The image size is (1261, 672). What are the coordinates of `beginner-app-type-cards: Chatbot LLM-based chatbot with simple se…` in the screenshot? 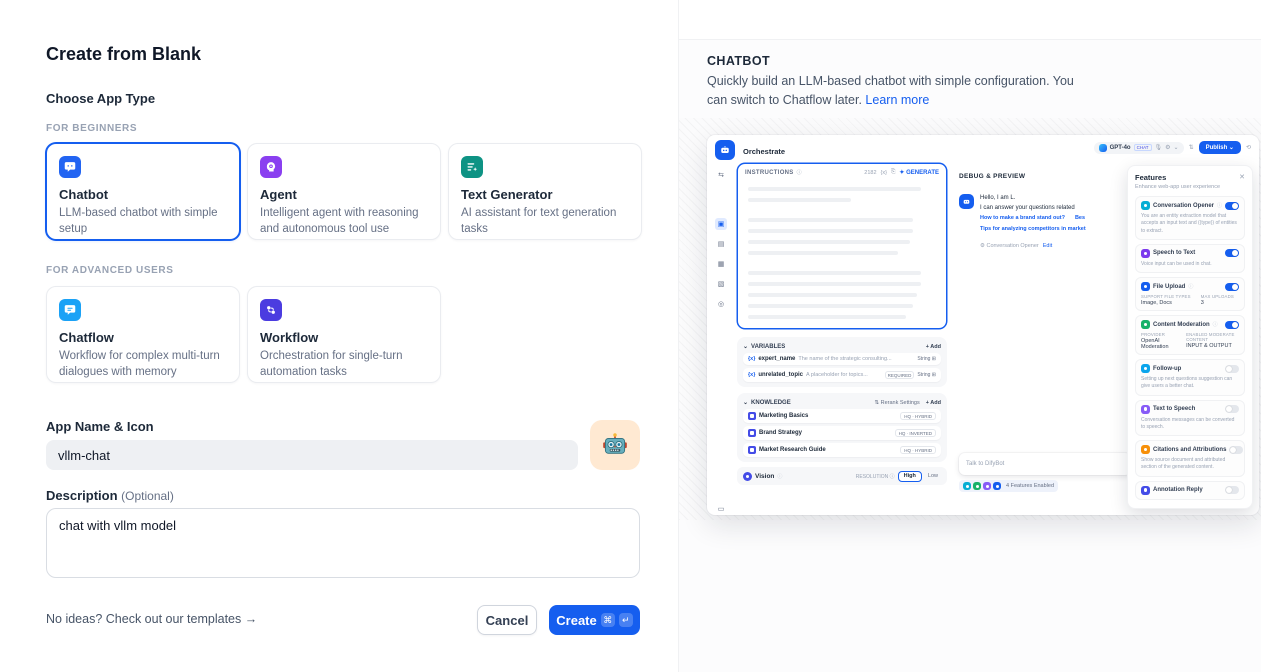 It's located at (344, 191).